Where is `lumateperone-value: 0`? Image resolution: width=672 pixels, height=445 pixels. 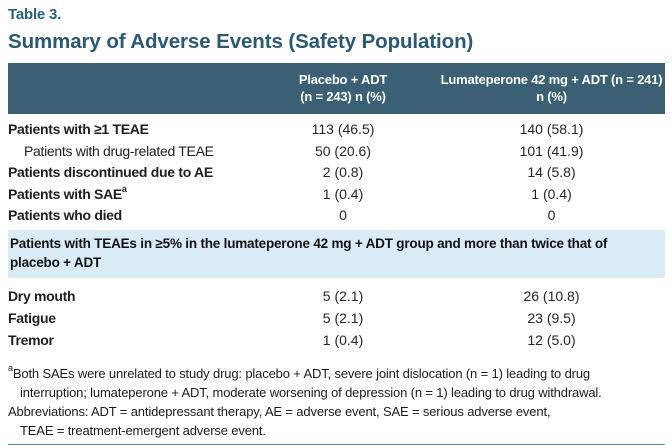 lumateperone-value: 0 is located at coordinates (551, 215).